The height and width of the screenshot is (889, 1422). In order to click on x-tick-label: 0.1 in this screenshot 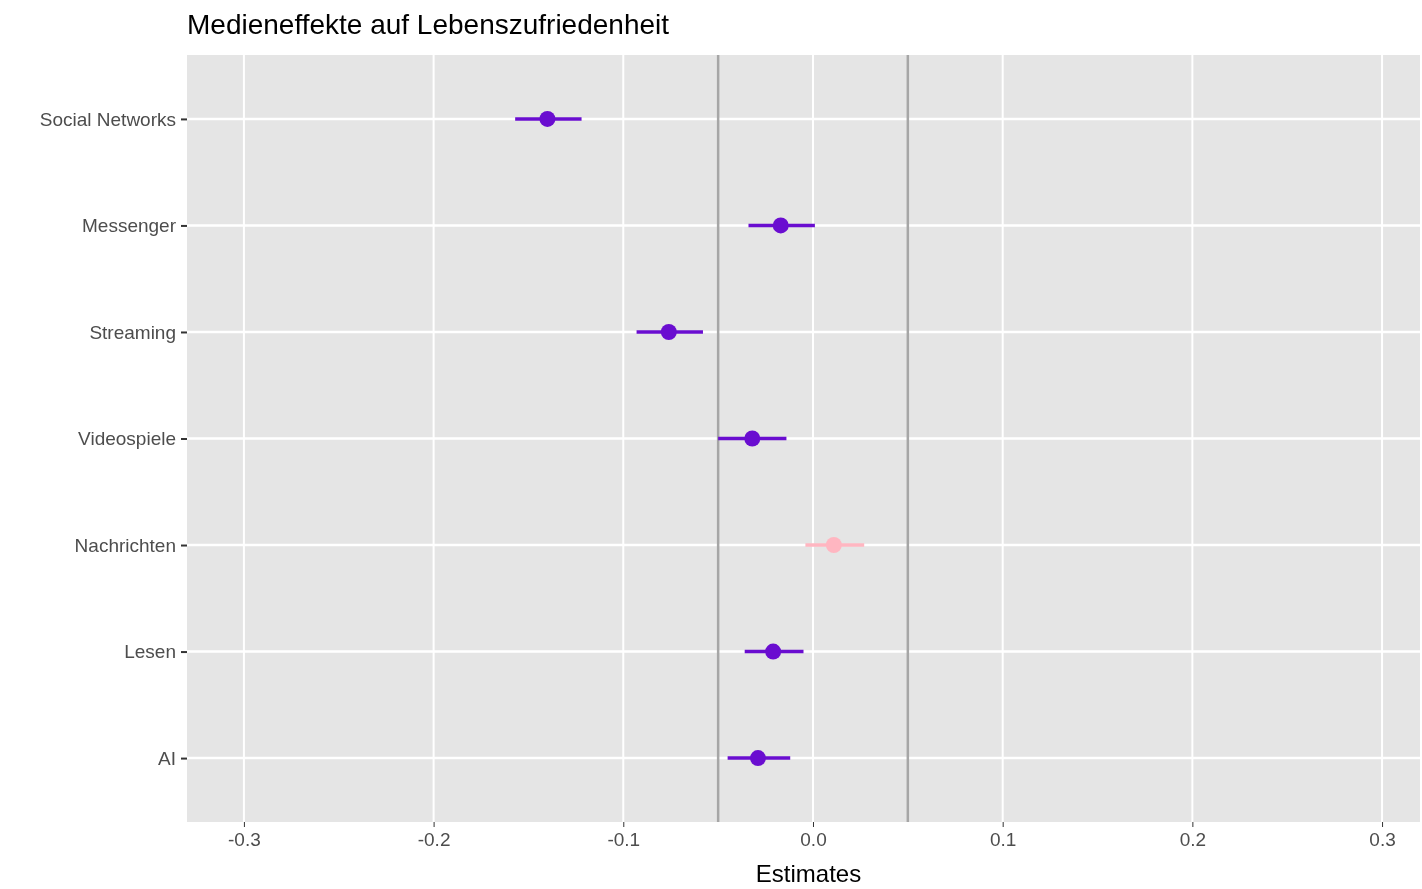, I will do `click(1003, 840)`.